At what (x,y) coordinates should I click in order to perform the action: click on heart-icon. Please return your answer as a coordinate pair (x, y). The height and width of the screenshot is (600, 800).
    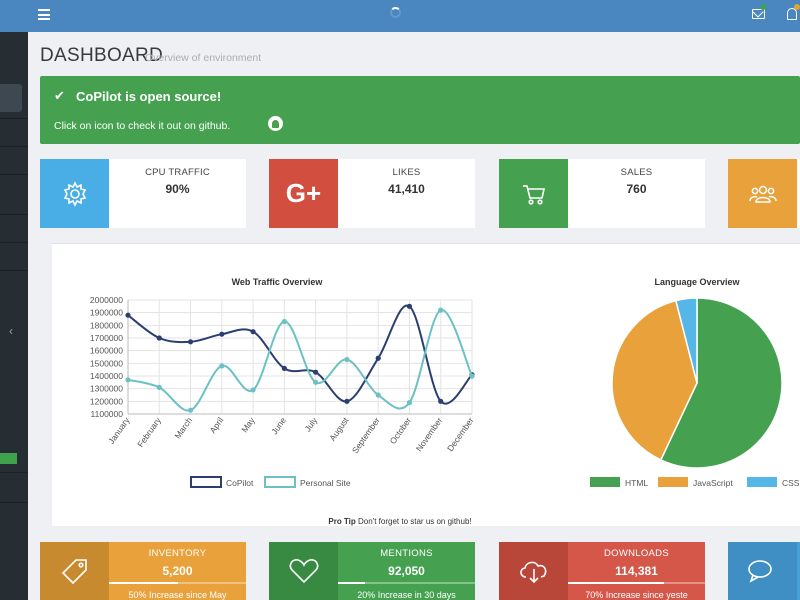
    Looking at the image, I should click on (303, 571).